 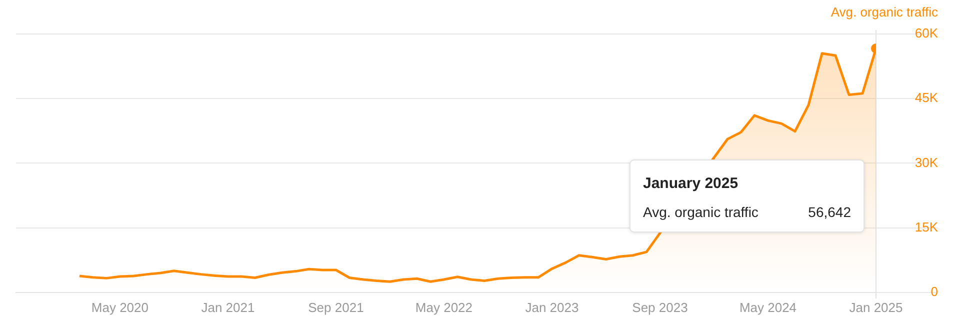 I want to click on y-tick-label: 30K, so click(x=926, y=162).